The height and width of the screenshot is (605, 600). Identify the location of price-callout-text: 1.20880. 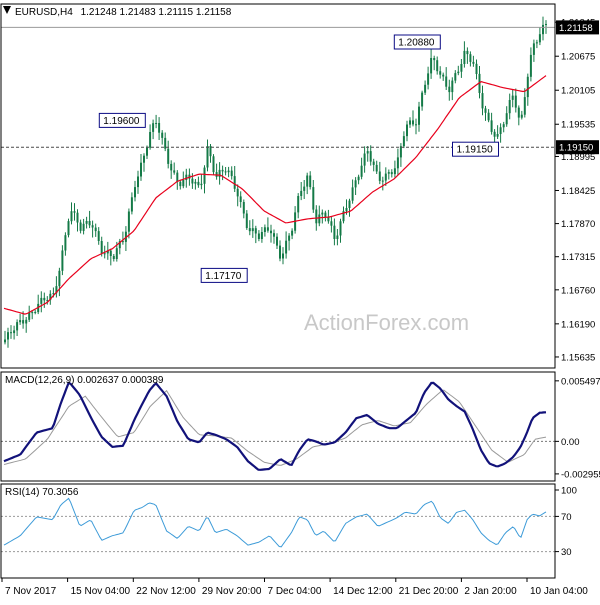
(416, 43).